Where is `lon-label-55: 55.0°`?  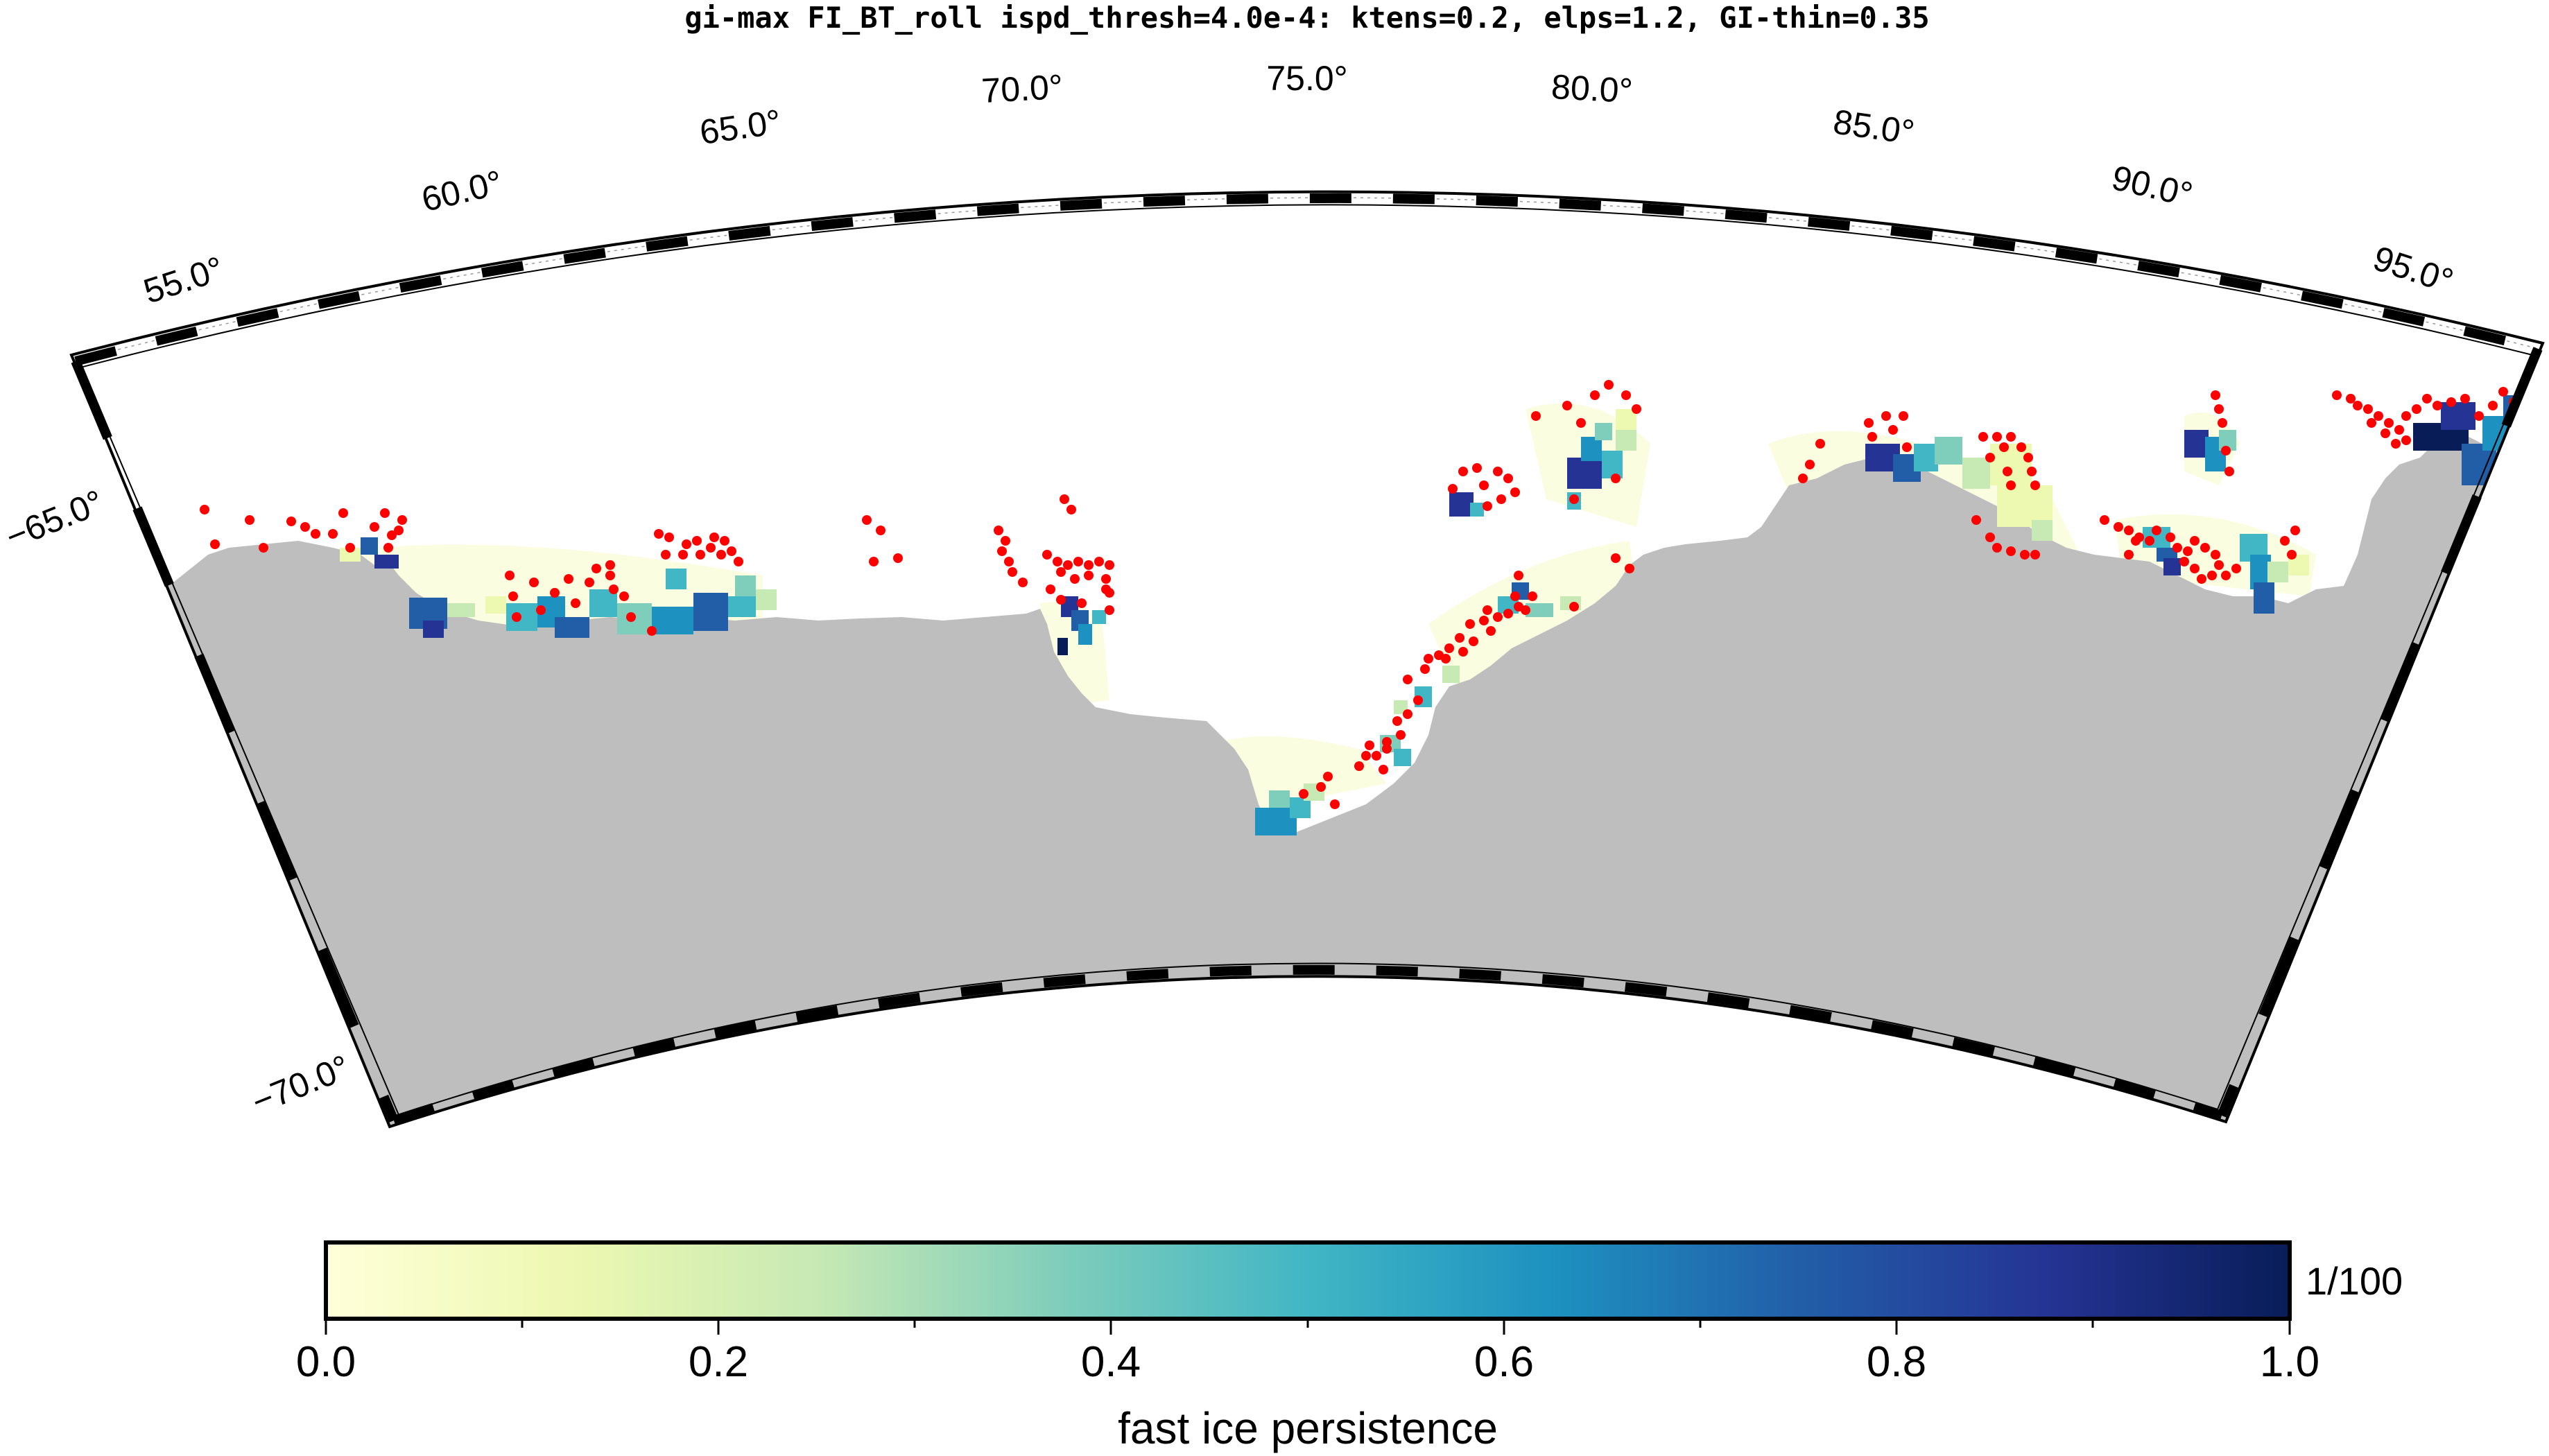
lon-label-55: 55.0° is located at coordinates (183, 280).